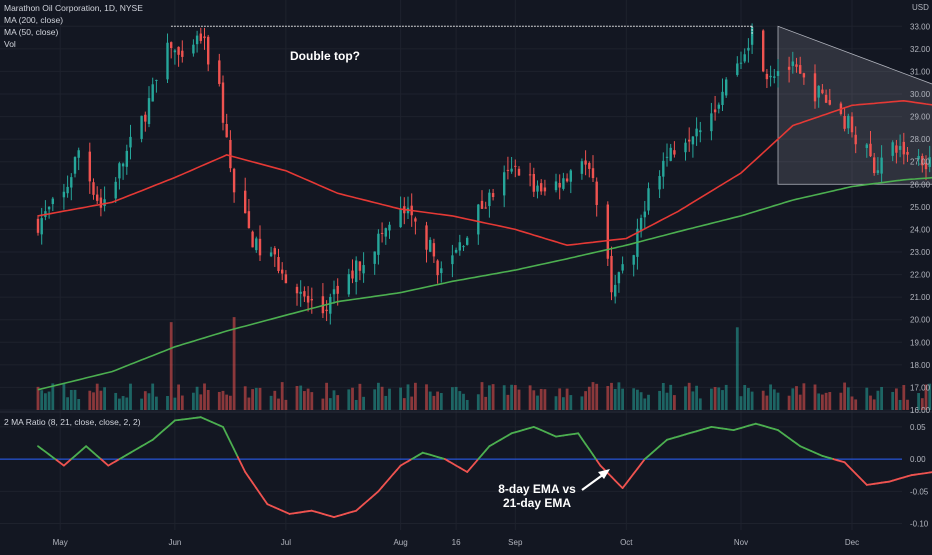 Image resolution: width=932 pixels, height=555 pixels. Describe the element at coordinates (33, 20) in the screenshot. I see `legend-ma200: MA (200, close)` at that location.